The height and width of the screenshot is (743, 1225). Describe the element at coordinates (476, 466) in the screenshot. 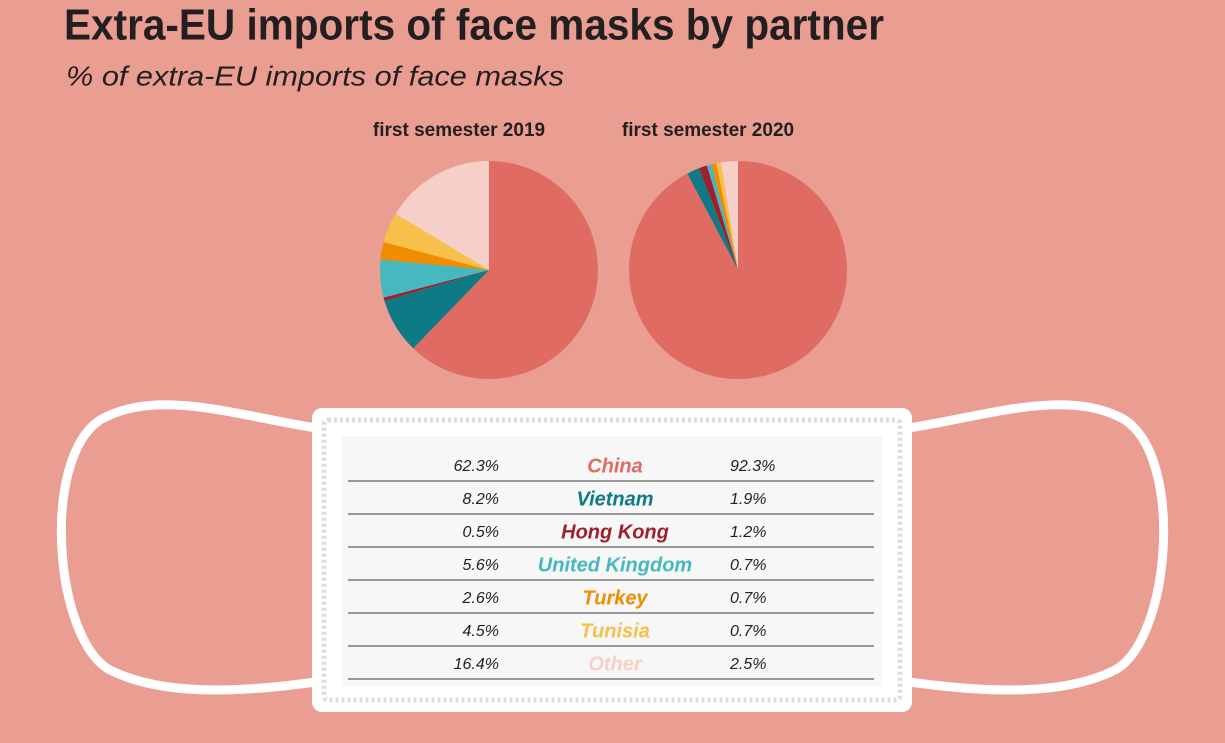

I see `value-label: 62.3%` at that location.